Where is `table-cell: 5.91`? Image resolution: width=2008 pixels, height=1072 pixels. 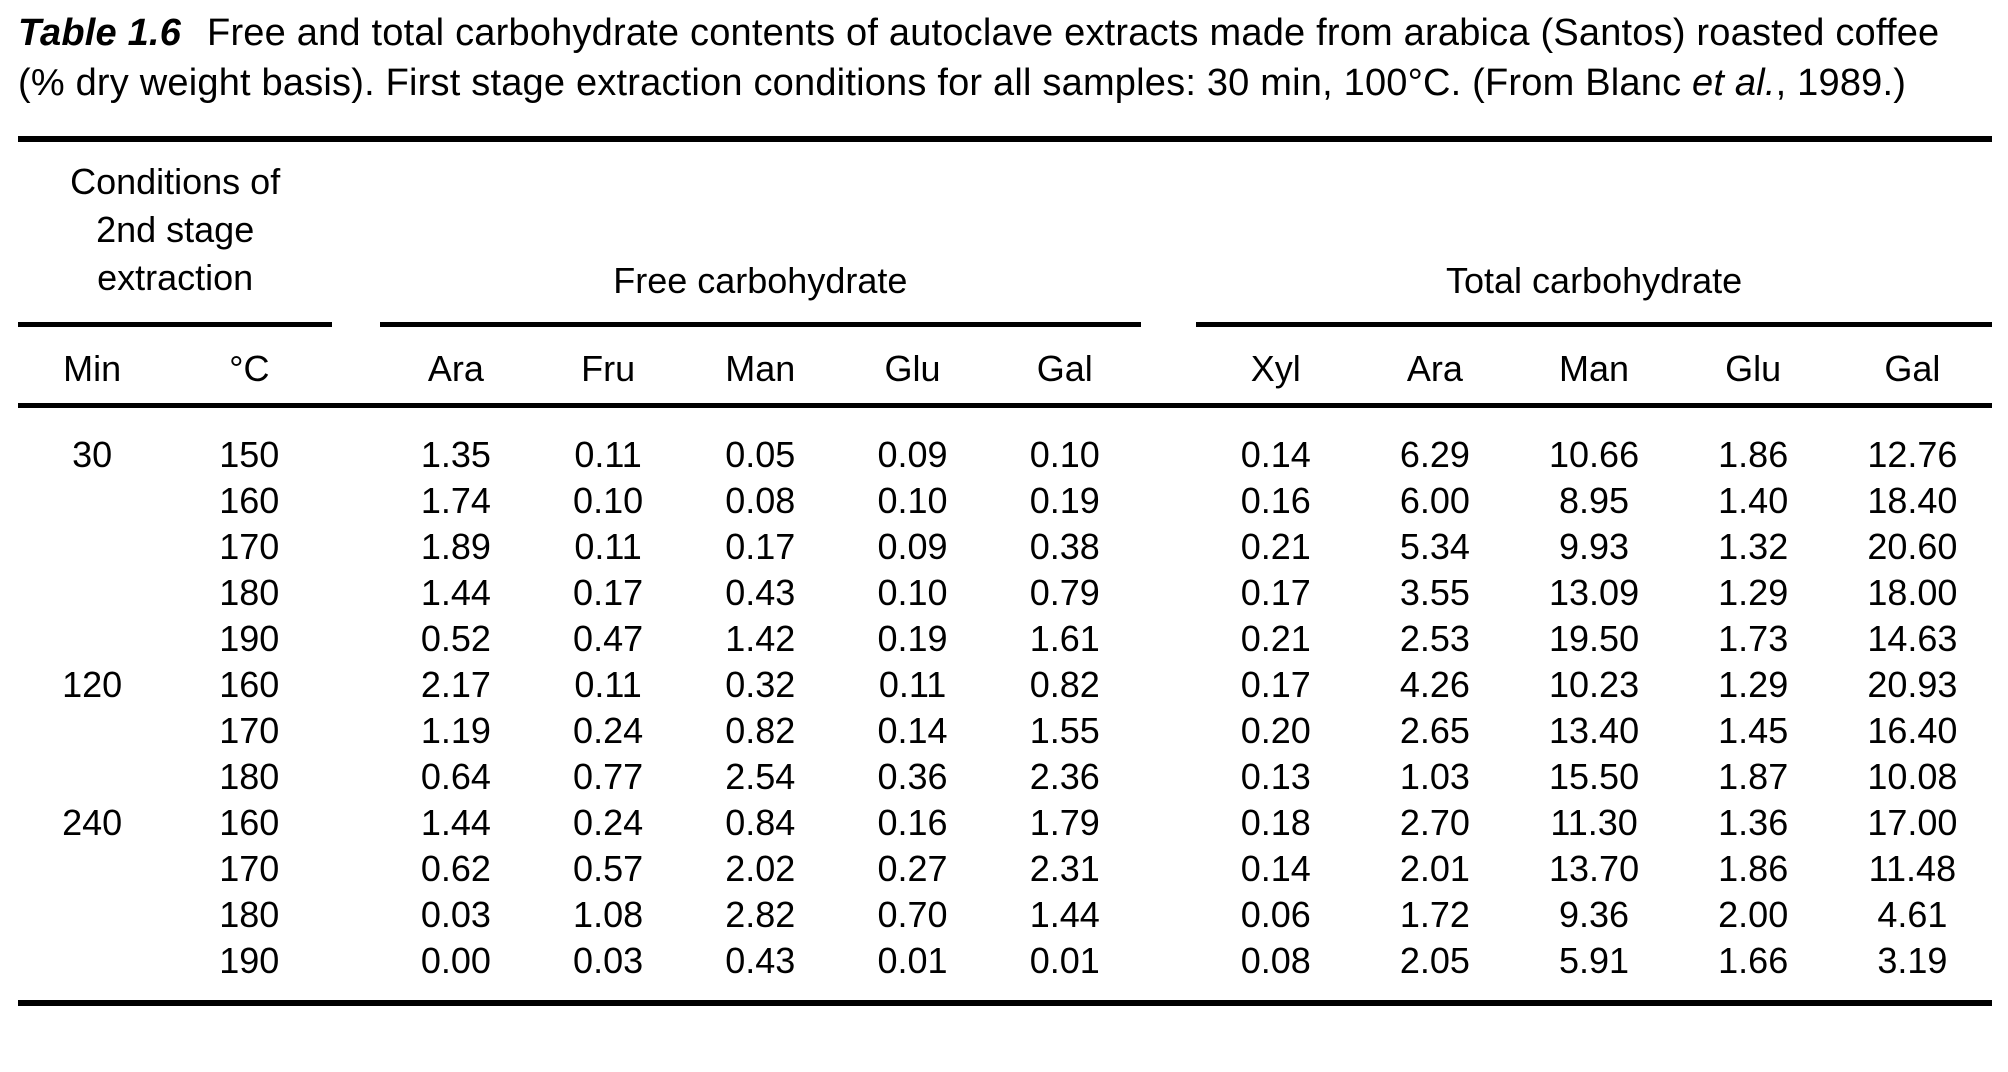
table-cell: 5.91 is located at coordinates (1594, 960).